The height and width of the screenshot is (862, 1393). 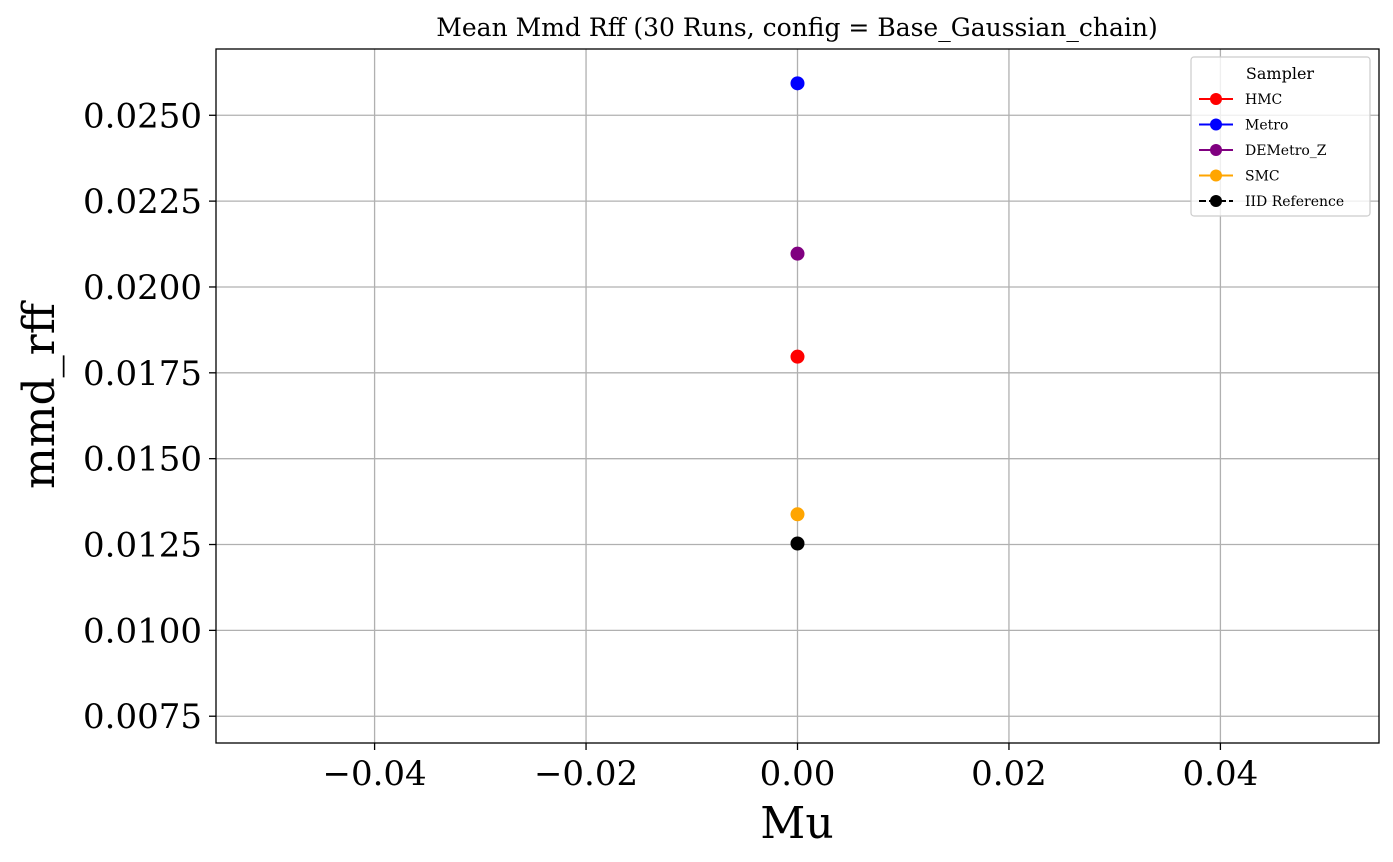 What do you see at coordinates (142, 374) in the screenshot?
I see `y-tick-label: 0.0175` at bounding box center [142, 374].